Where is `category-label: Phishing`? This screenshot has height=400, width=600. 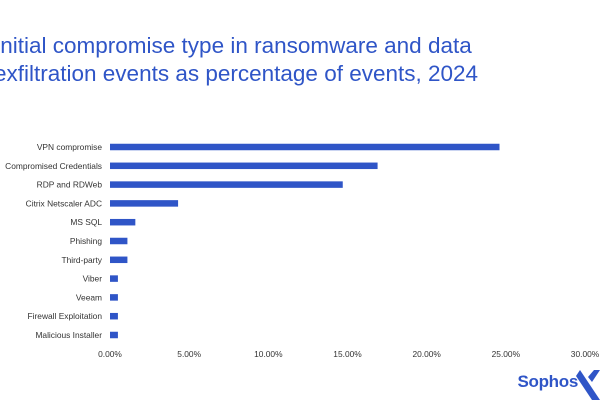
category-label: Phishing is located at coordinates (86, 241).